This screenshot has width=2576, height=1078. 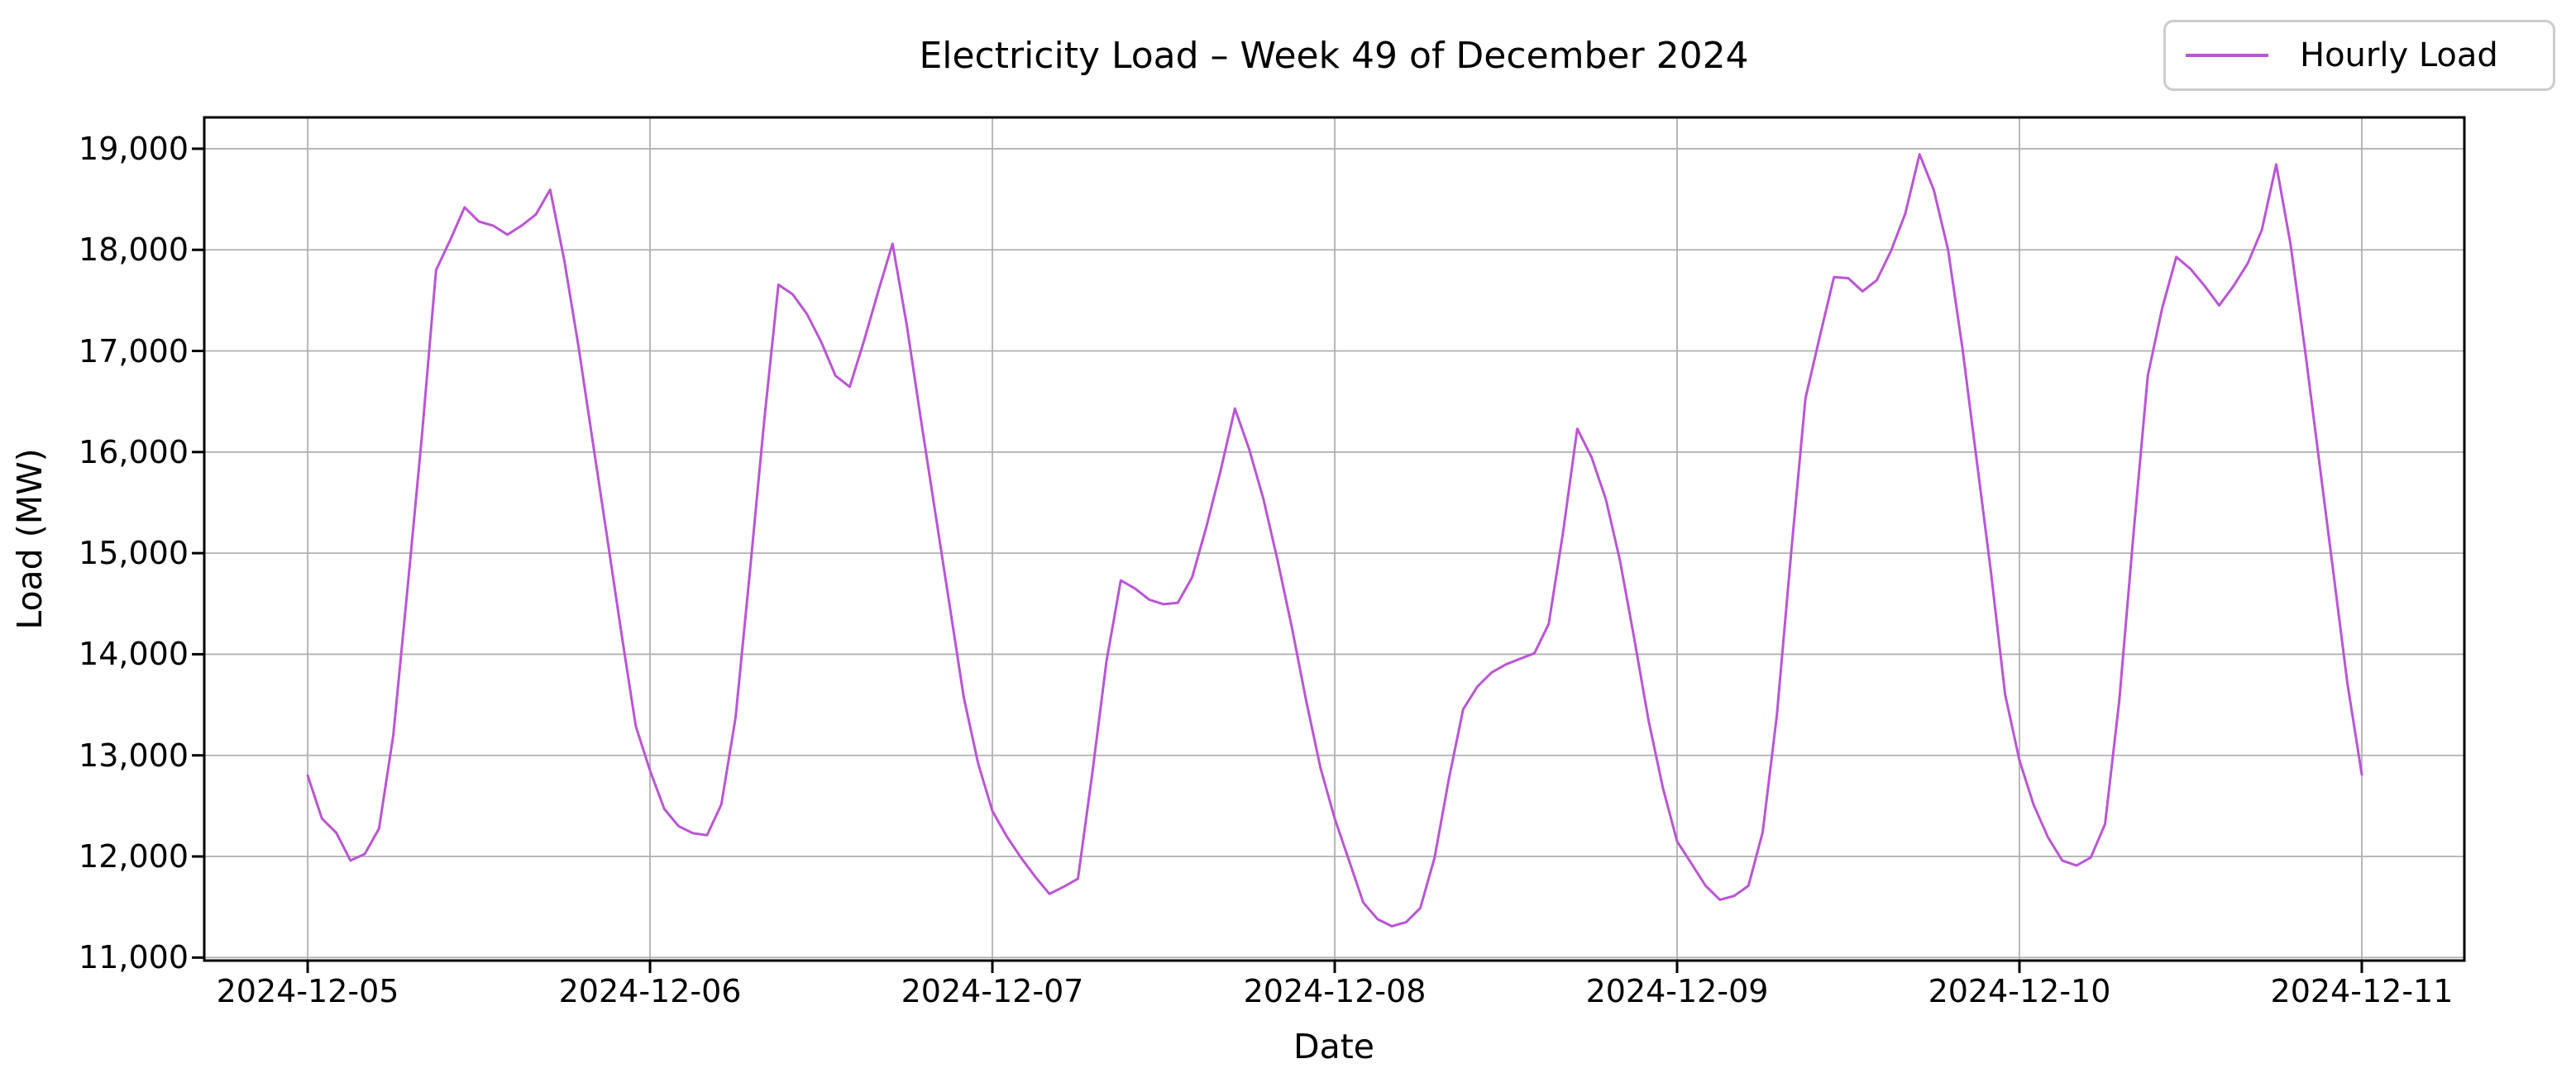 I want to click on y-tick-label: 19,000, so click(x=134, y=148).